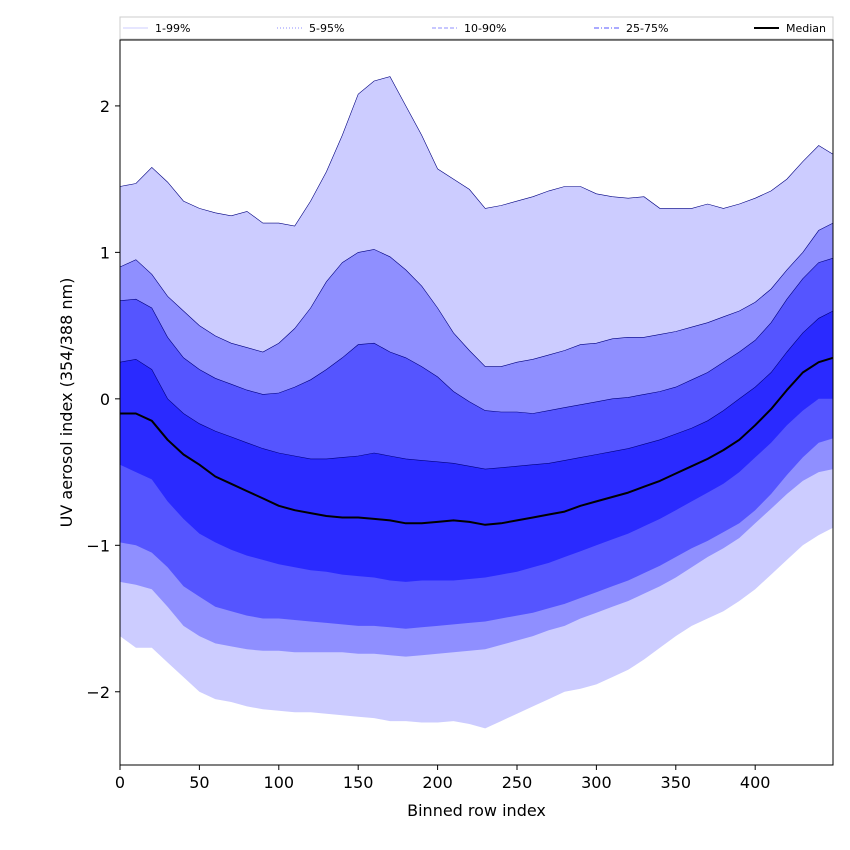 This screenshot has height=850, width=850. I want to click on legend-label-10-90: 10-90%, so click(485, 28).